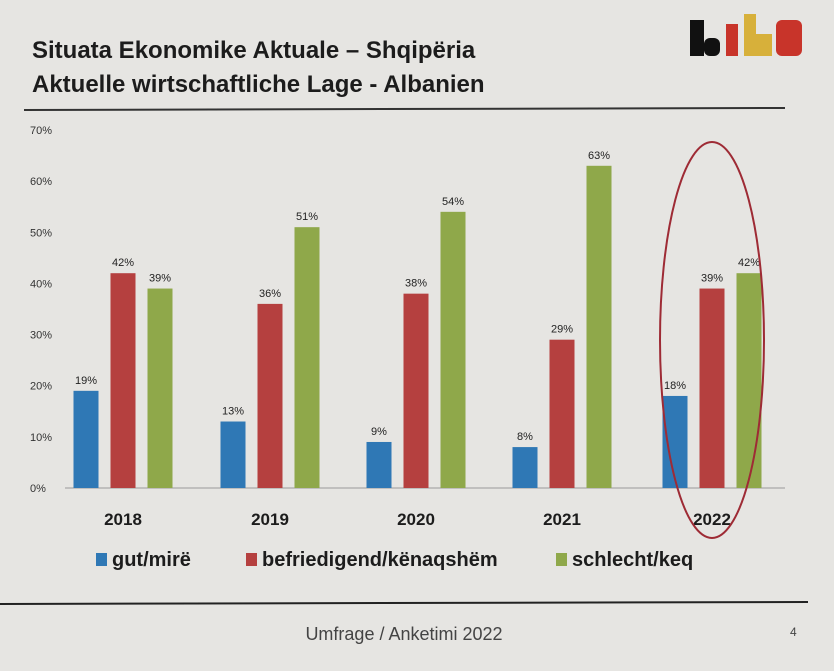  What do you see at coordinates (41, 387) in the screenshot?
I see `y-tick-label: 20%` at bounding box center [41, 387].